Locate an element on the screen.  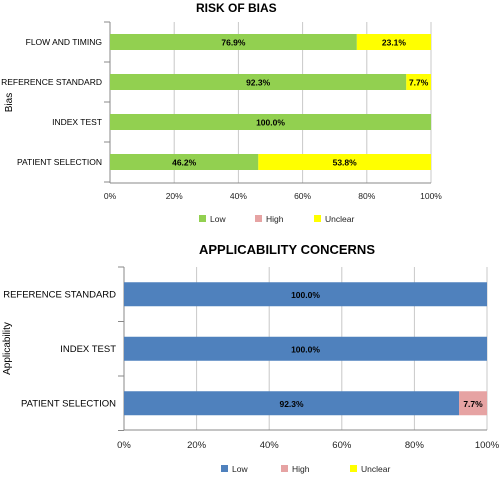
bar-unclear-flow-and-timing is located at coordinates (393, 42).